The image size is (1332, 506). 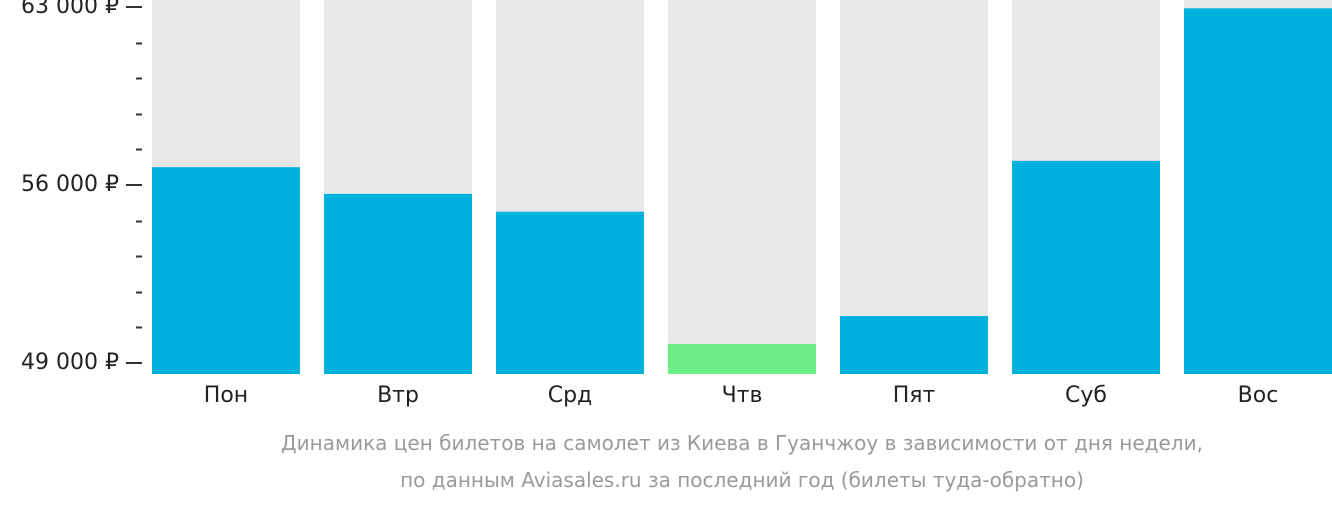 I want to click on y-tick-label-3: 49 000 ₽, so click(x=70, y=362).